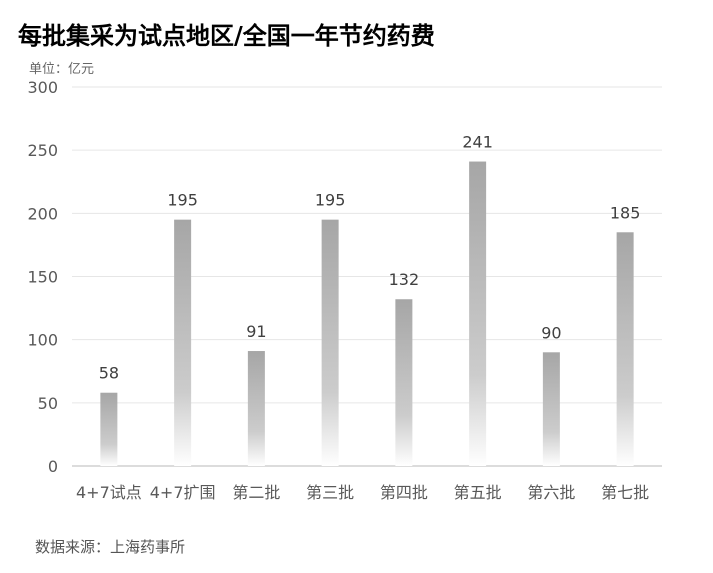 The width and height of the screenshot is (713, 573). What do you see at coordinates (42, 150) in the screenshot?
I see `y-tick-label: 250` at bounding box center [42, 150].